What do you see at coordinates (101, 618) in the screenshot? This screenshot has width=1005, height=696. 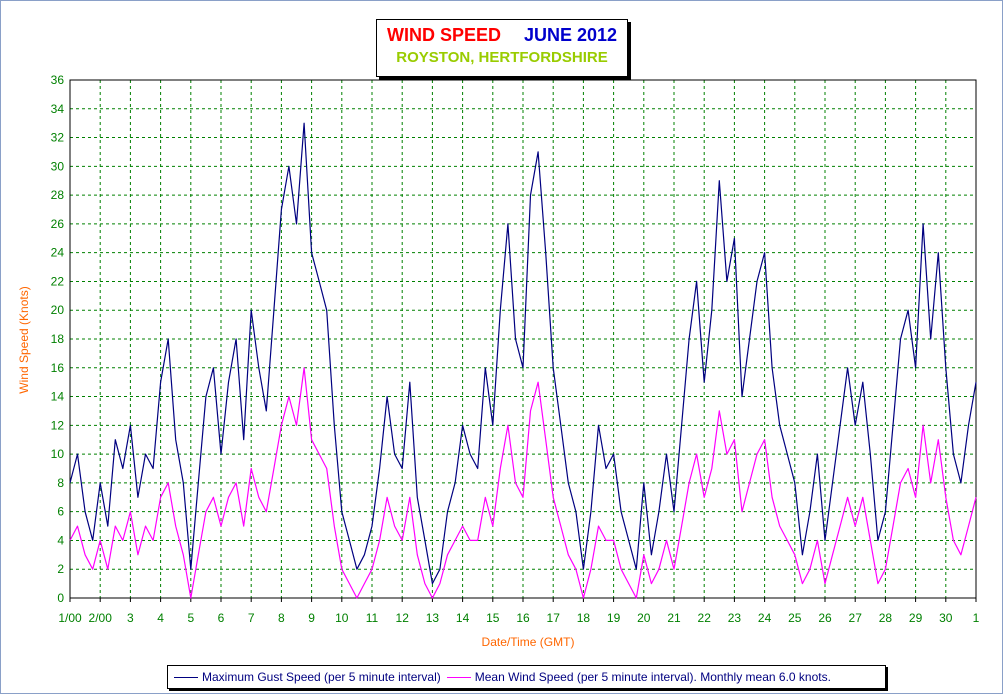 I see `x-tick-label: 2/00` at bounding box center [101, 618].